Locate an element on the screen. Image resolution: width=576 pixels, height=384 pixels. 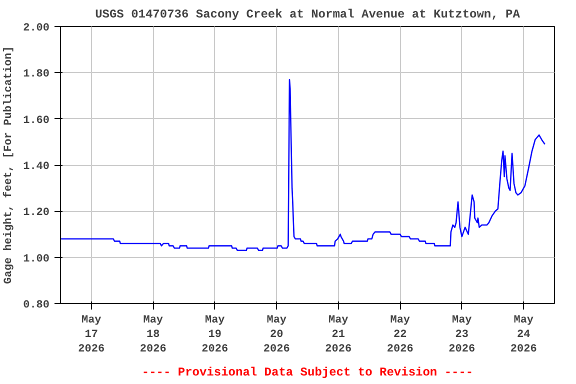
y-tick-label: 1.40 is located at coordinates (36, 167).